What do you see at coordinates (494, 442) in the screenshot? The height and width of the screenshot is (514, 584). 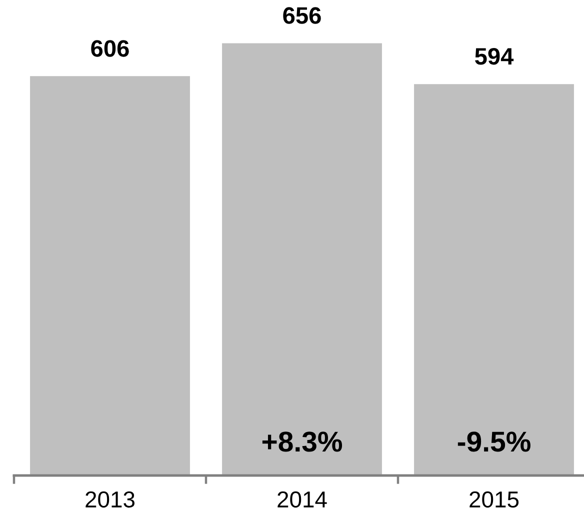 I see `annotation: -9.5%` at bounding box center [494, 442].